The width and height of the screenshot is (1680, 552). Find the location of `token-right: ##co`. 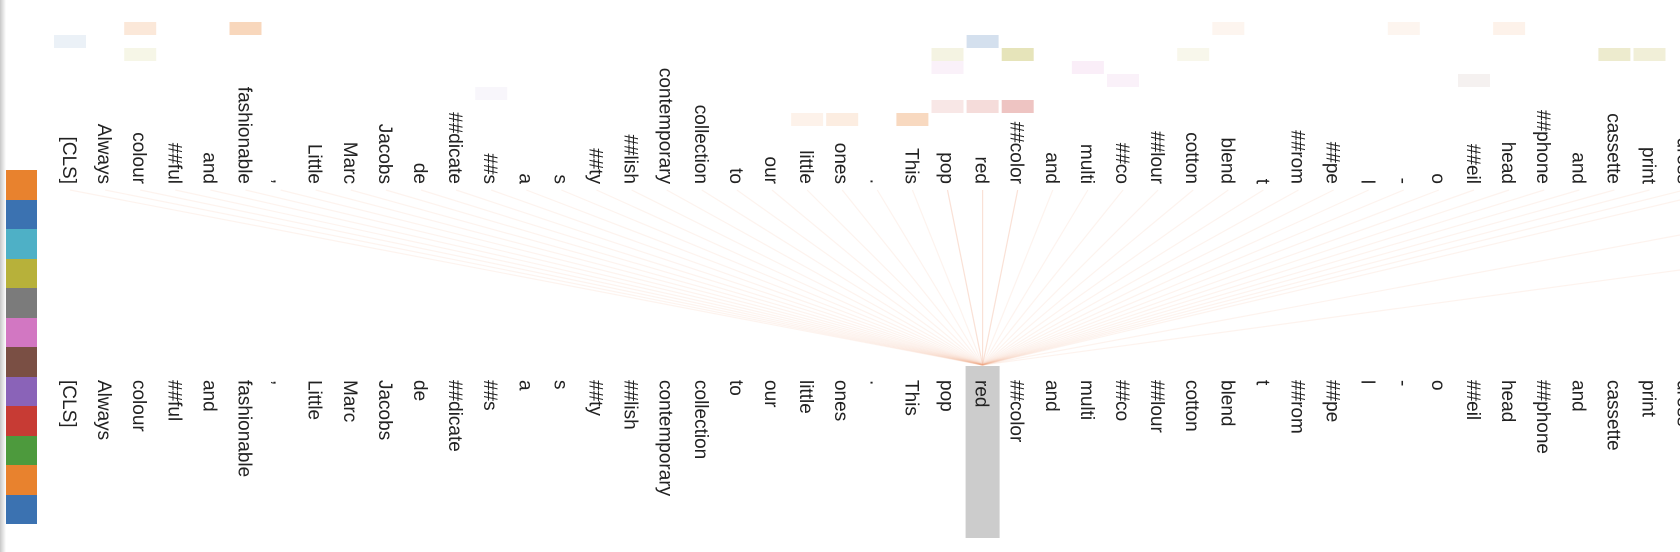

token-right: ##co is located at coordinates (1121, 400).